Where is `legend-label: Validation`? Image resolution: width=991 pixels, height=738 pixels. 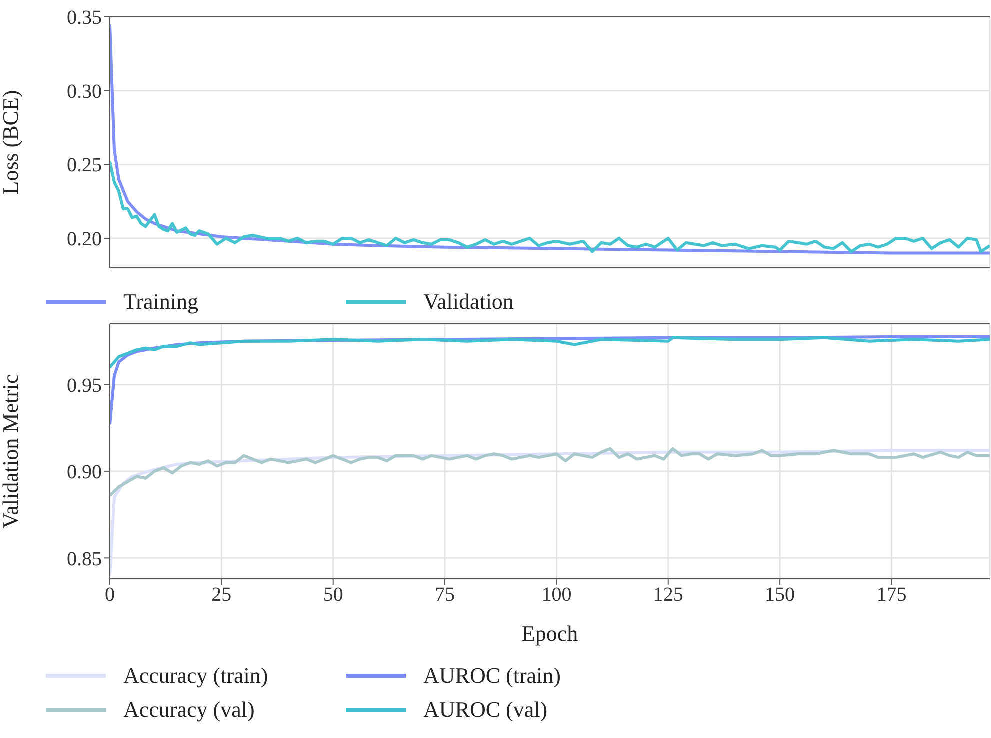 legend-label: Validation is located at coordinates (469, 302).